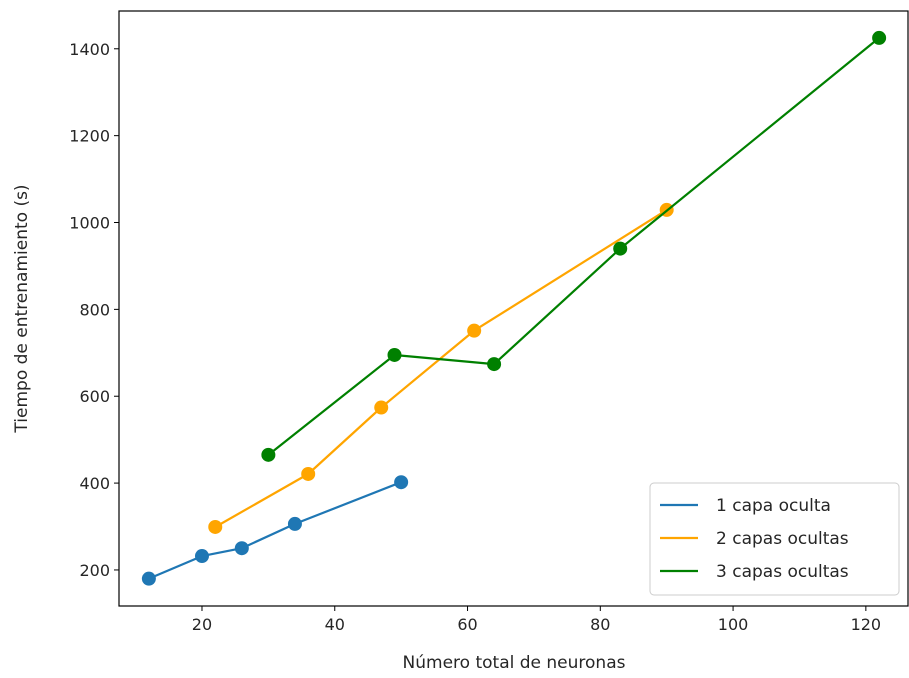 This screenshot has height=678, width=909. Describe the element at coordinates (782, 572) in the screenshot. I see `legend-label: 3 capas ocultas` at that location.